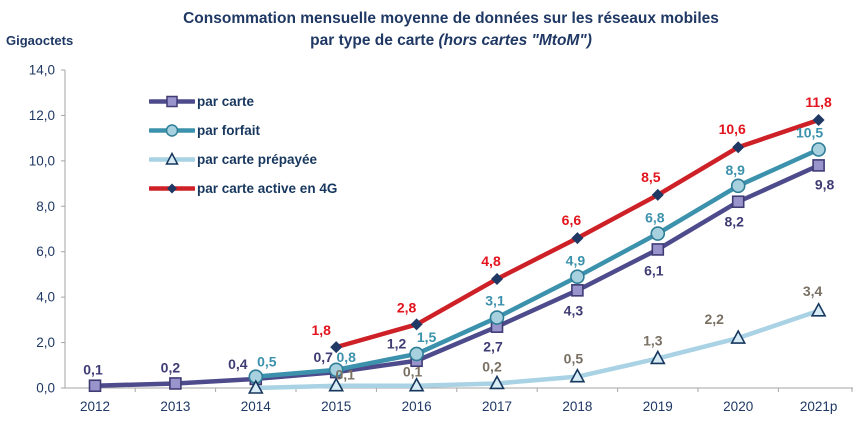 This screenshot has height=433, width=864. I want to click on chart-text: 1,5, so click(427, 337).